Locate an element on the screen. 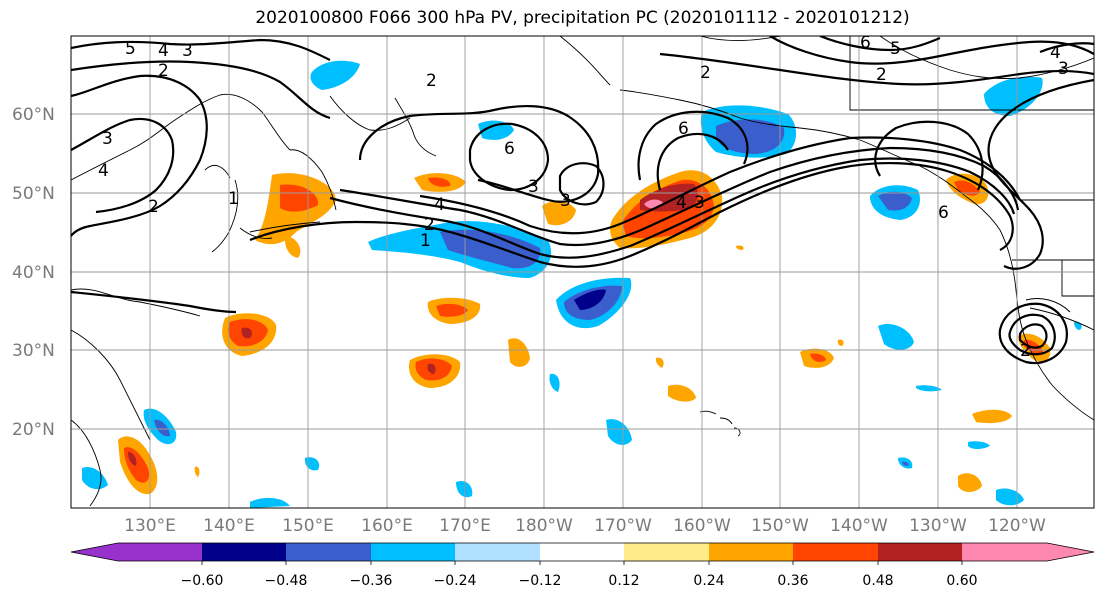  pv-contours-thin is located at coordinates (660, 267).